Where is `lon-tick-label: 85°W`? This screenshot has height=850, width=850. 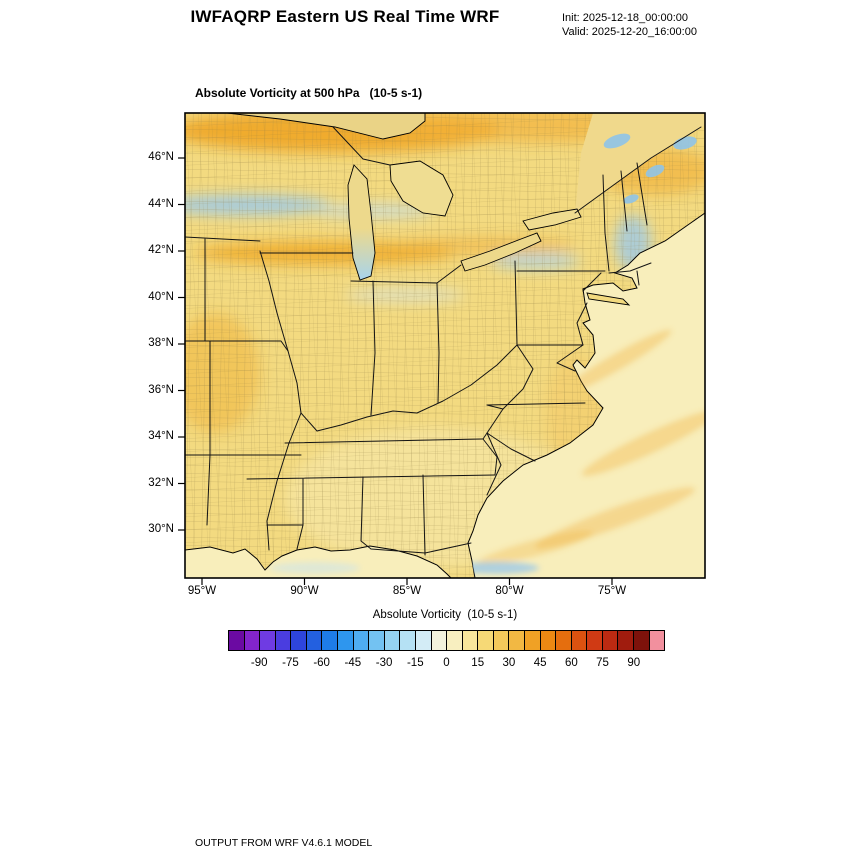
lon-tick-label: 85°W is located at coordinates (407, 591).